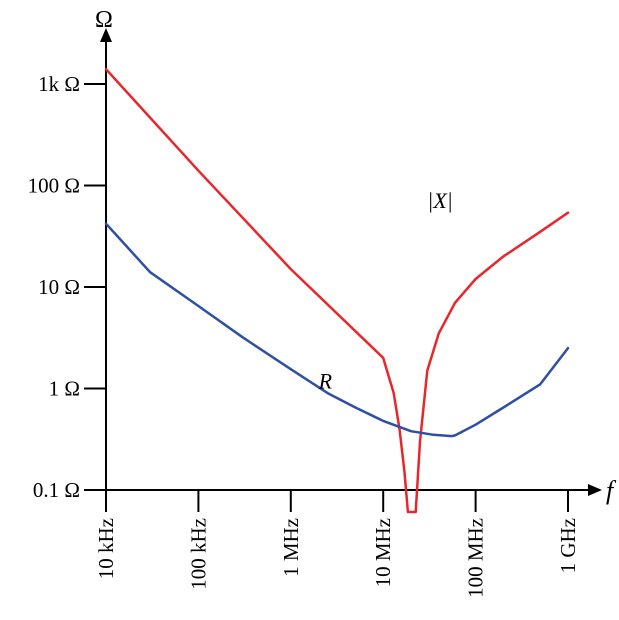  I want to click on y-tick-label: 10 Ω, so click(59, 287).